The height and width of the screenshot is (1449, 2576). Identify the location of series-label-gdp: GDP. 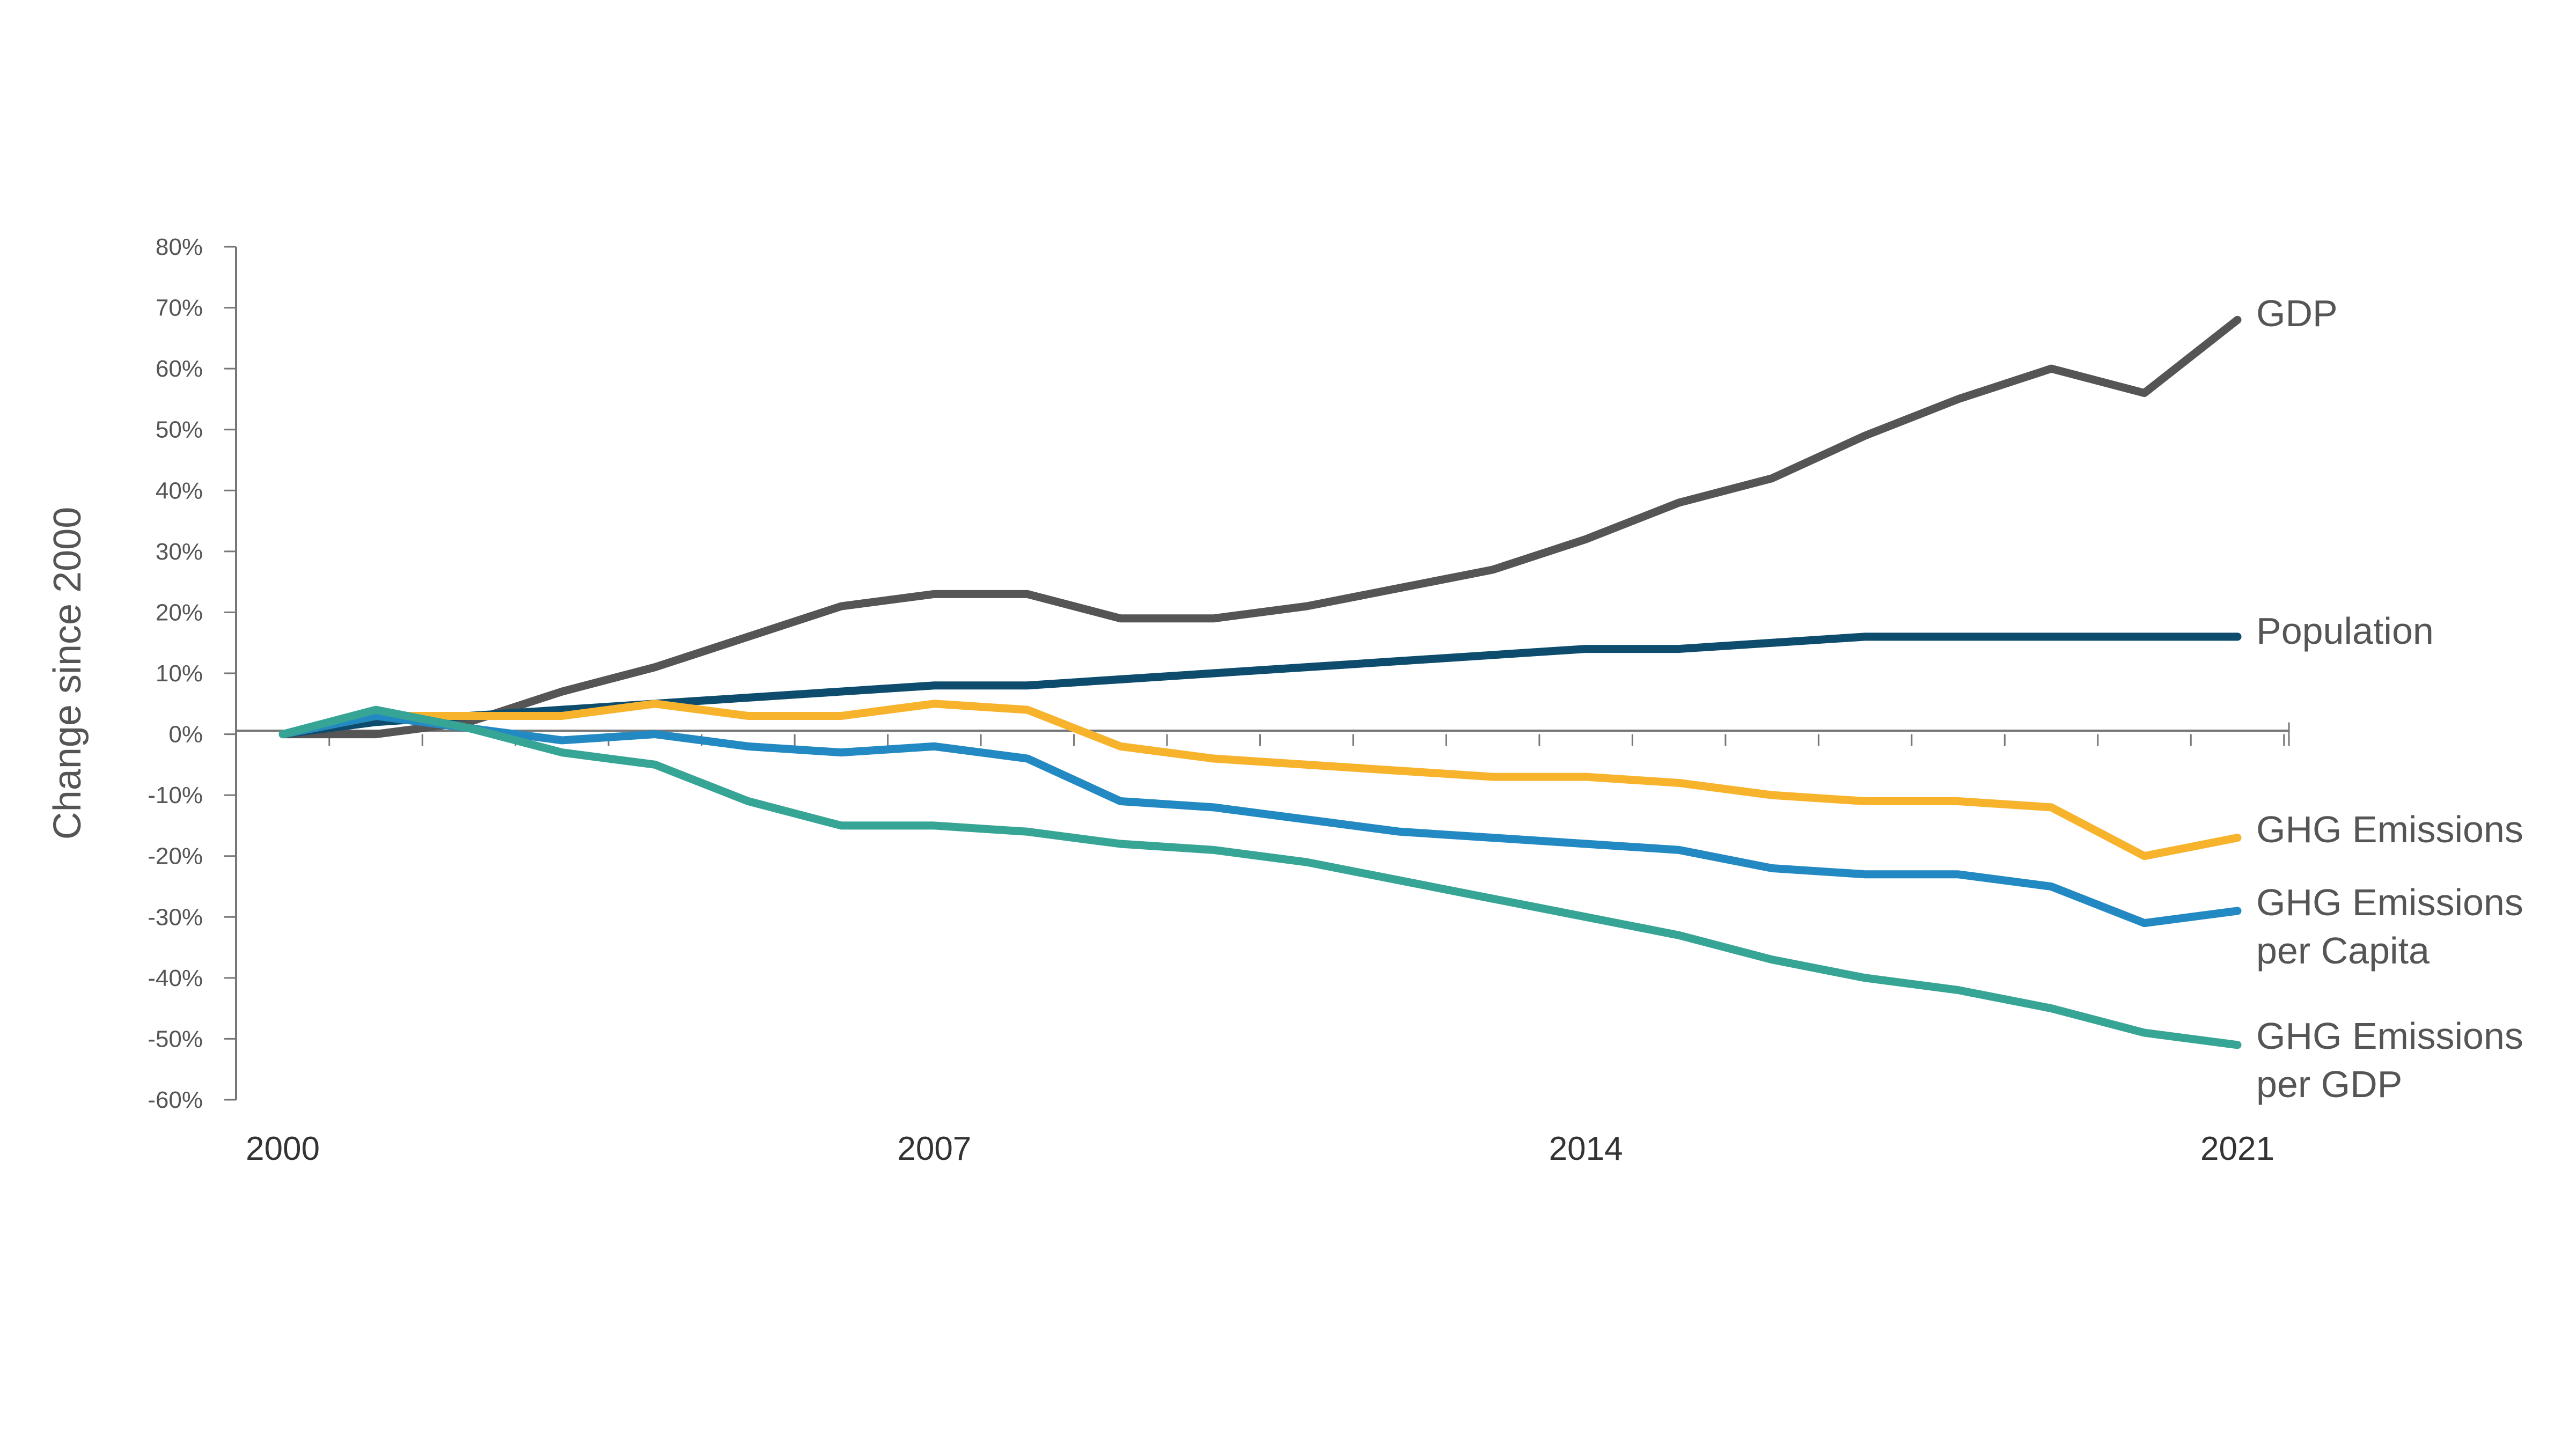
(2297, 313).